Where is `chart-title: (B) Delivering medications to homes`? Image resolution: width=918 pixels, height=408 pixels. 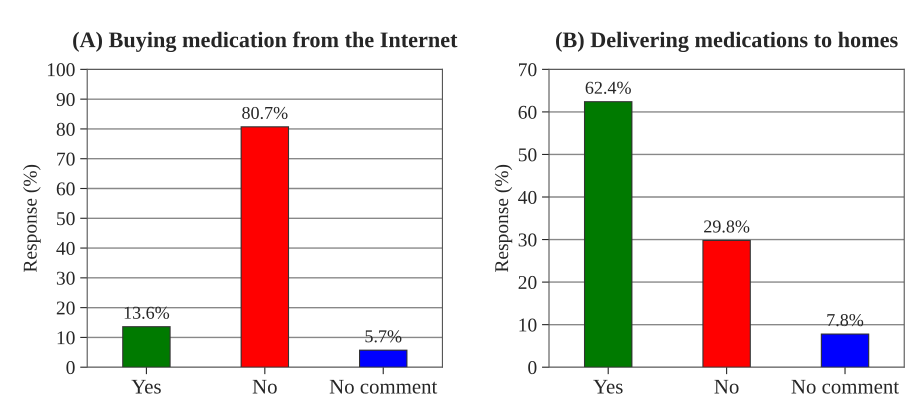 chart-title: (B) Delivering medications to homes is located at coordinates (727, 42).